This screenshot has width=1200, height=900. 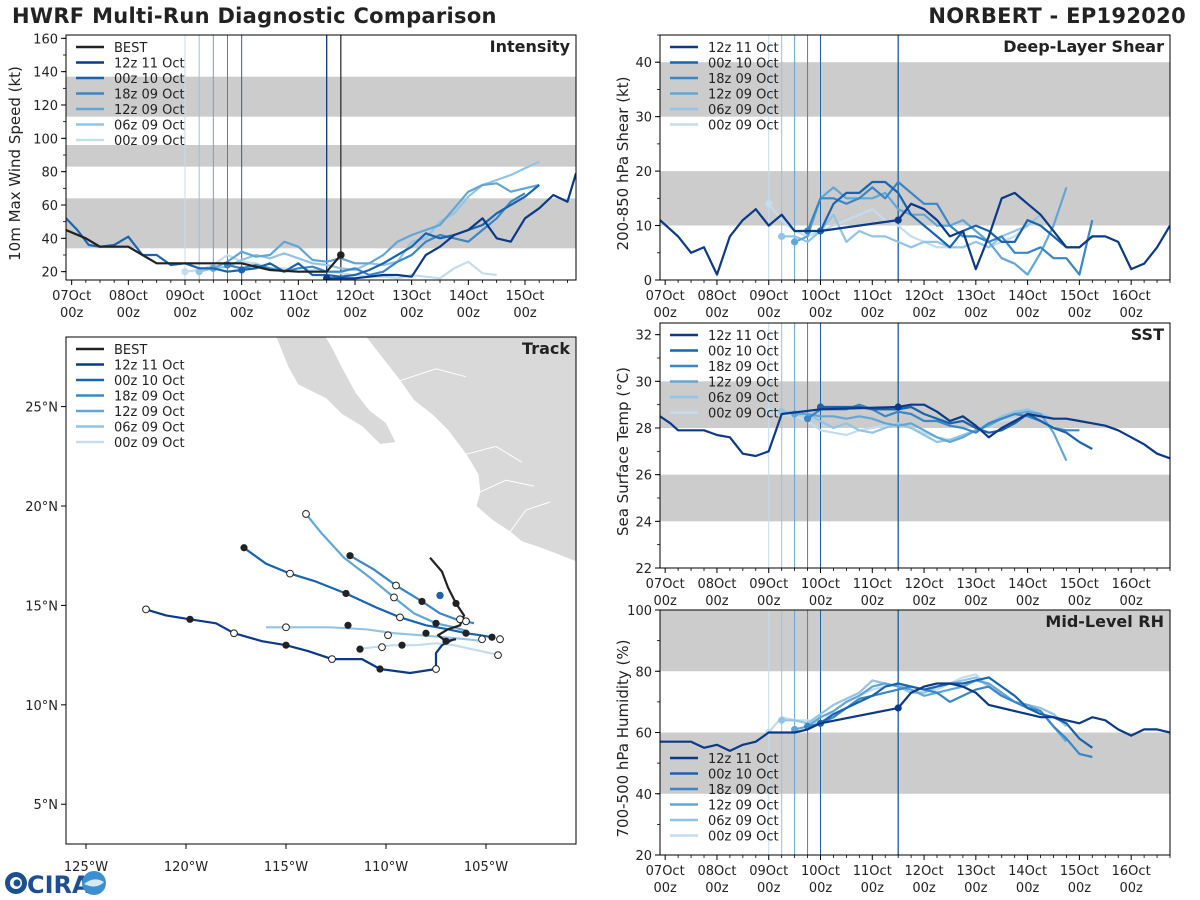 What do you see at coordinates (49, 173) in the screenshot?
I see `intensity-ytick-label: 80` at bounding box center [49, 173].